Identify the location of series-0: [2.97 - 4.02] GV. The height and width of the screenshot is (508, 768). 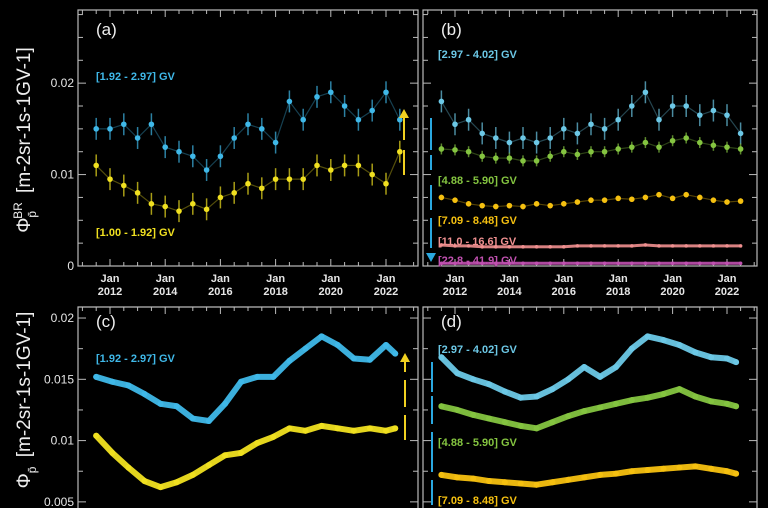
(589, 367).